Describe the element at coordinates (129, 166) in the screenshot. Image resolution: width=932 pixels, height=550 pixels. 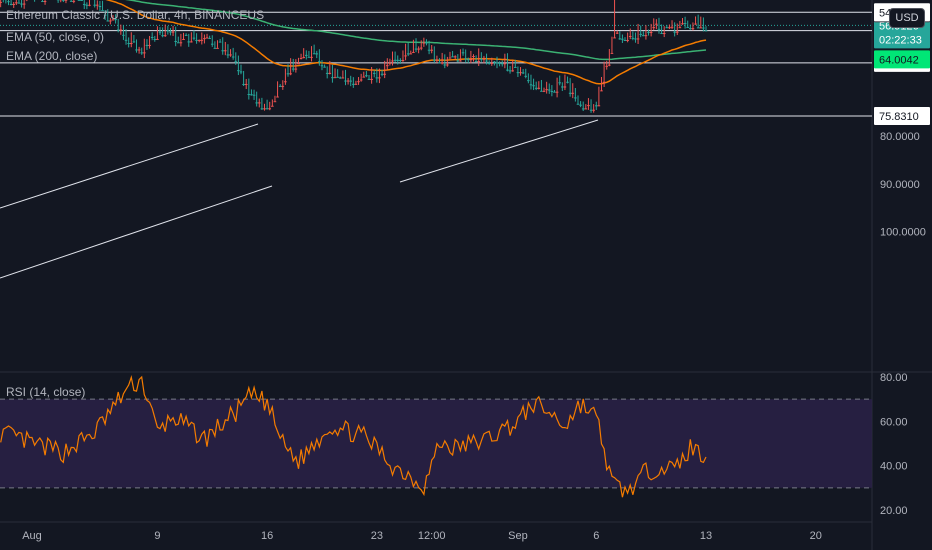
I see `trend-line` at that location.